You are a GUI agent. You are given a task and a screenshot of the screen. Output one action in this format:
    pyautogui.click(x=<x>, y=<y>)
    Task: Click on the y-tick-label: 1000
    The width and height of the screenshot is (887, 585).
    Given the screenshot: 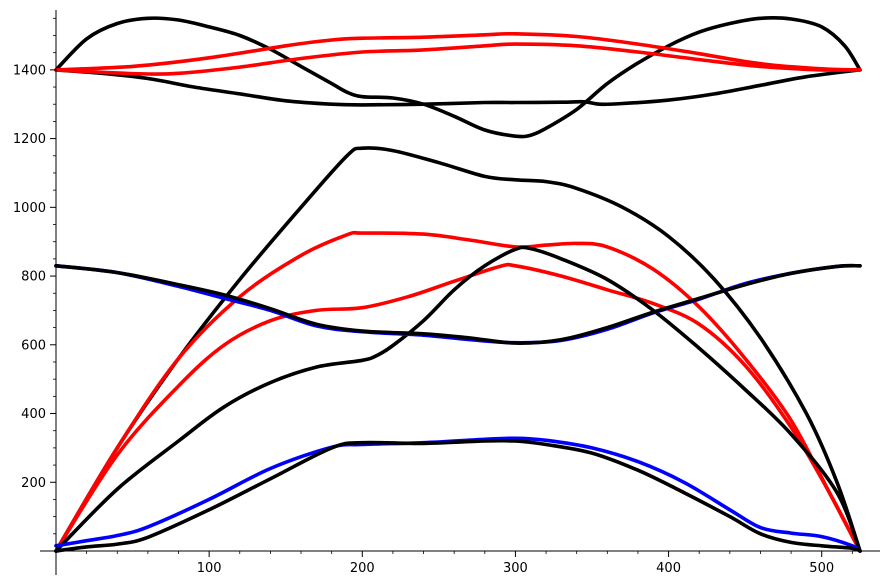 What is the action you would take?
    pyautogui.click(x=29, y=208)
    